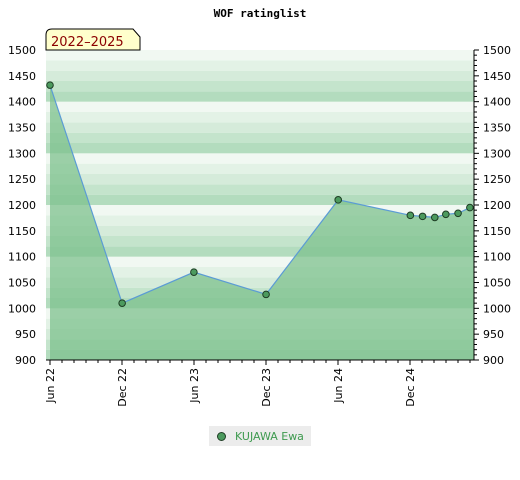 This screenshot has width=520, height=480. I want to click on x-tick-label: Jun 24, so click(338, 386).